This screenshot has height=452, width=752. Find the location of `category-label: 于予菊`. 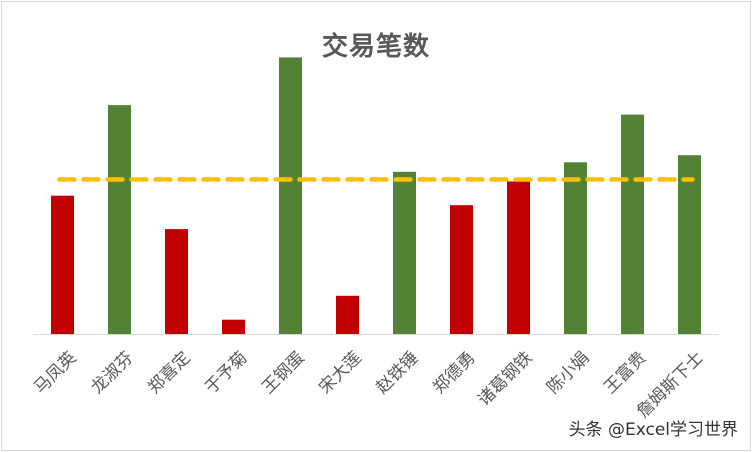

category-label: 于予菊 is located at coordinates (226, 373).